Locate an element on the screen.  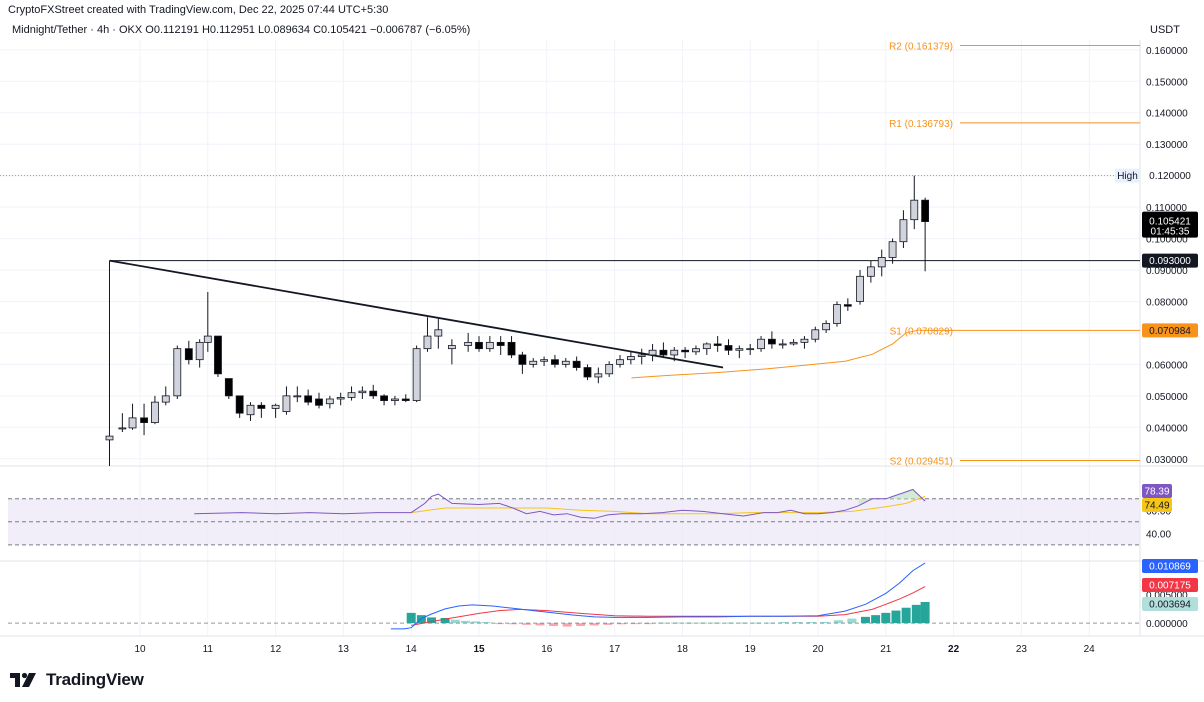
pivot-label: R1 (0.136793) is located at coordinates (921, 124).